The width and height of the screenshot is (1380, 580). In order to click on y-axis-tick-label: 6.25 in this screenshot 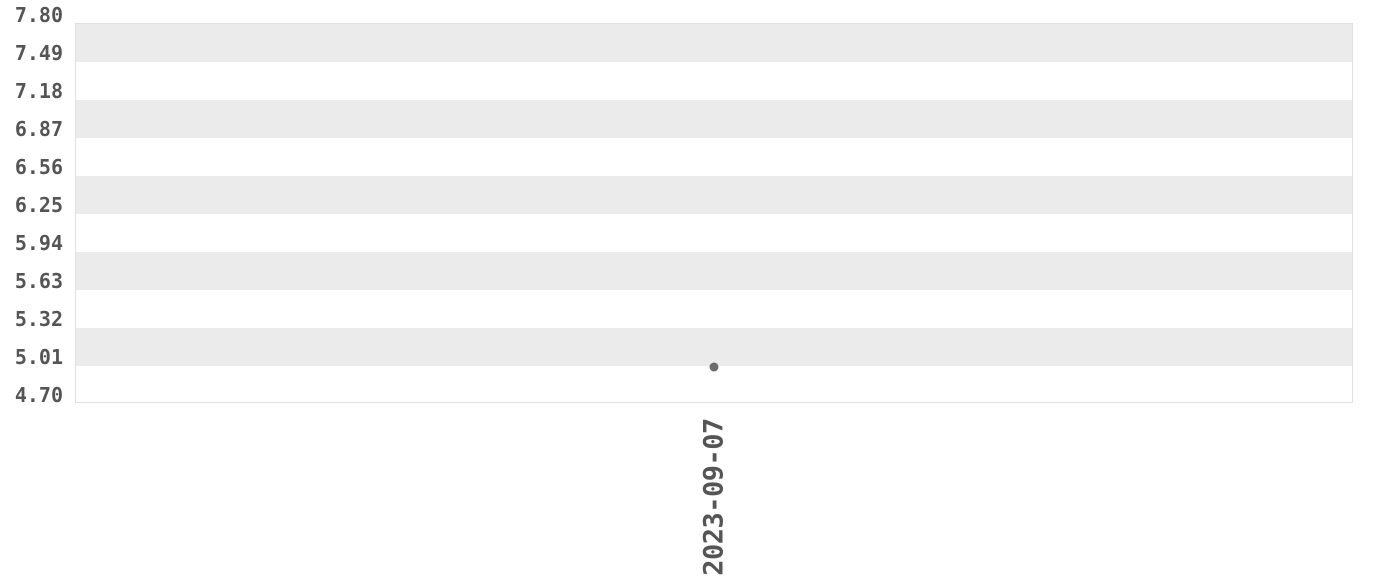, I will do `click(38, 205)`.